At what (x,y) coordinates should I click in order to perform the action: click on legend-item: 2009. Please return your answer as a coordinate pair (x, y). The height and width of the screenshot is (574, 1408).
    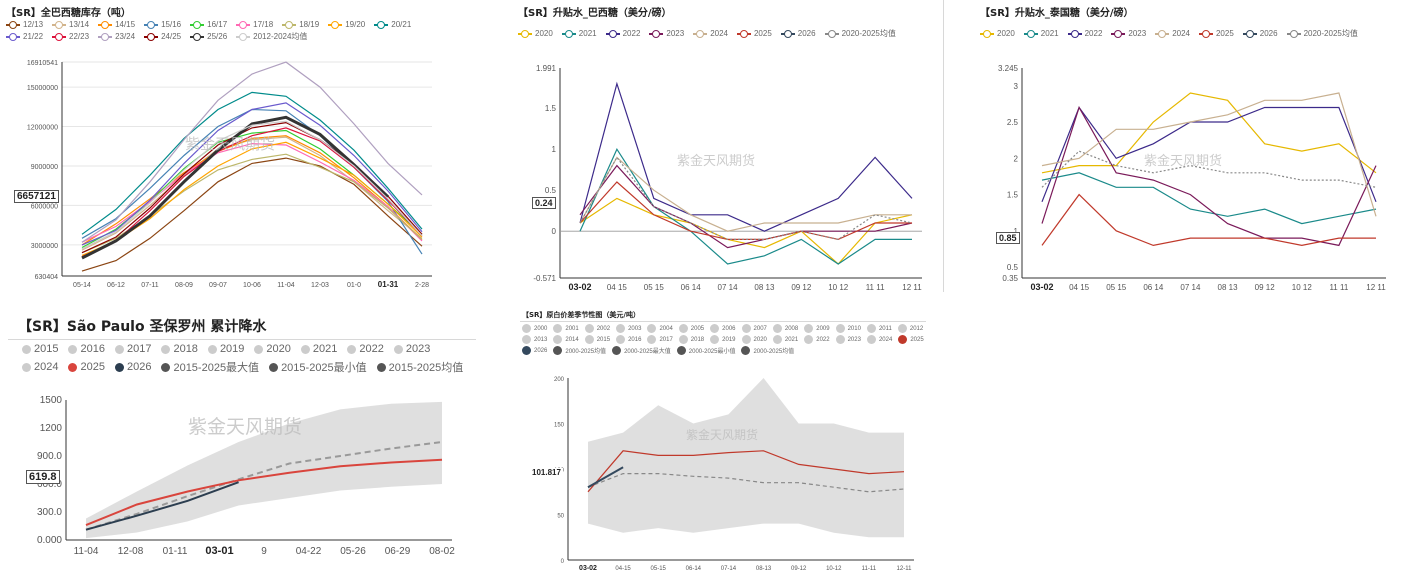
    Looking at the image, I should click on (817, 328).